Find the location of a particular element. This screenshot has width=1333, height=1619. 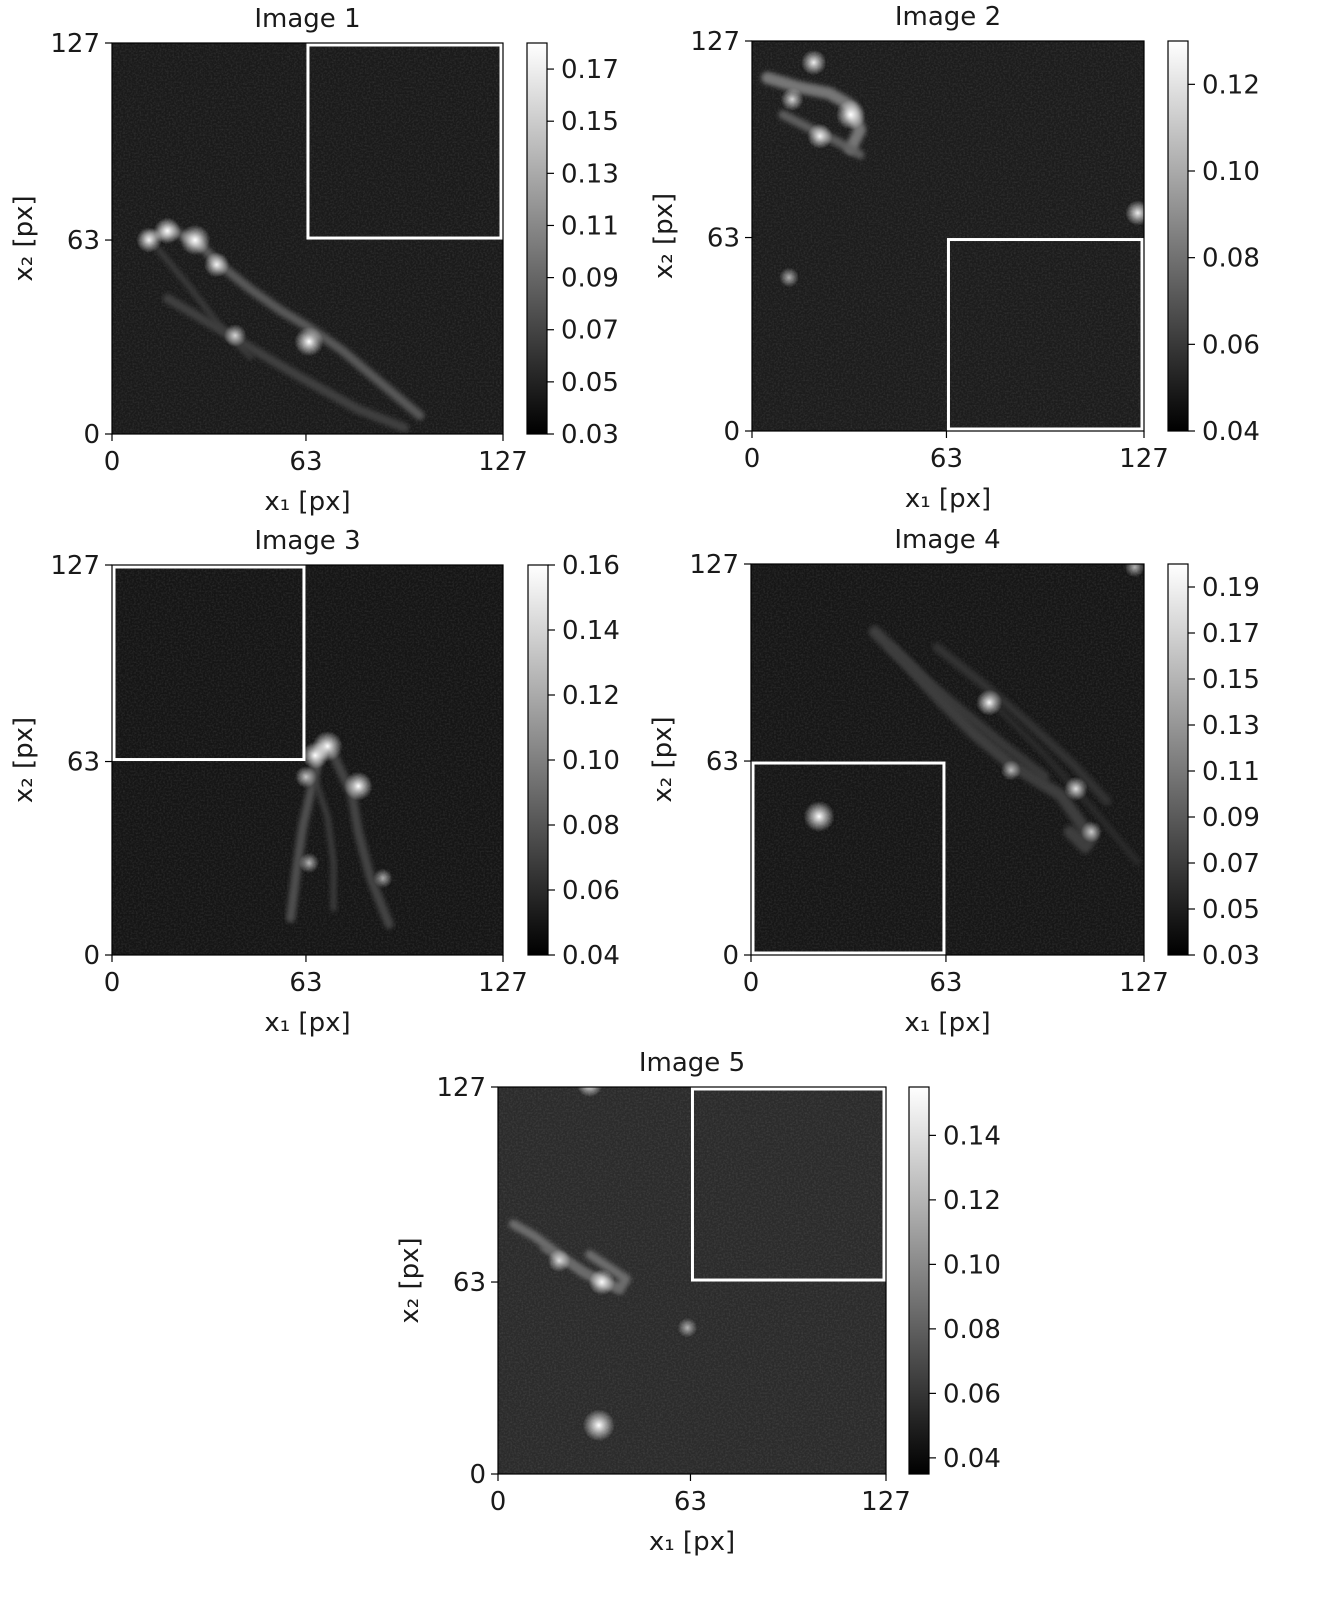

colorbar-tick-label: 0.06 is located at coordinates (972, 1394).